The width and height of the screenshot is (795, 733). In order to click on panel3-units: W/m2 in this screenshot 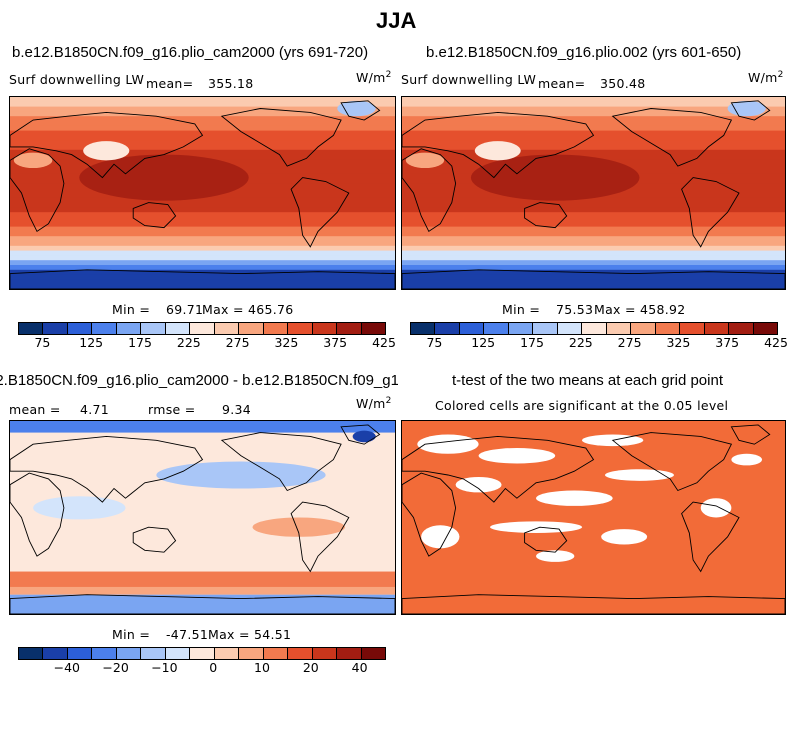, I will do `click(374, 404)`.